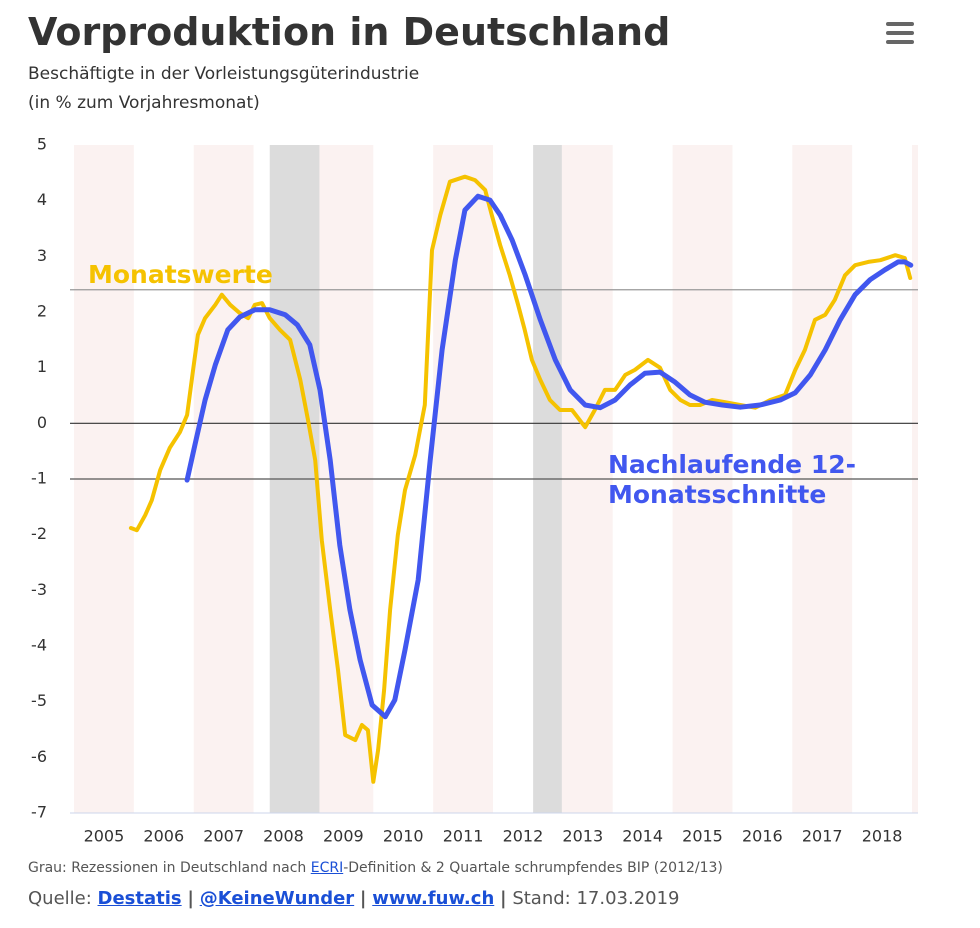 The height and width of the screenshot is (928, 980). Describe the element at coordinates (39, 645) in the screenshot. I see `y-tick-label: -4` at that location.